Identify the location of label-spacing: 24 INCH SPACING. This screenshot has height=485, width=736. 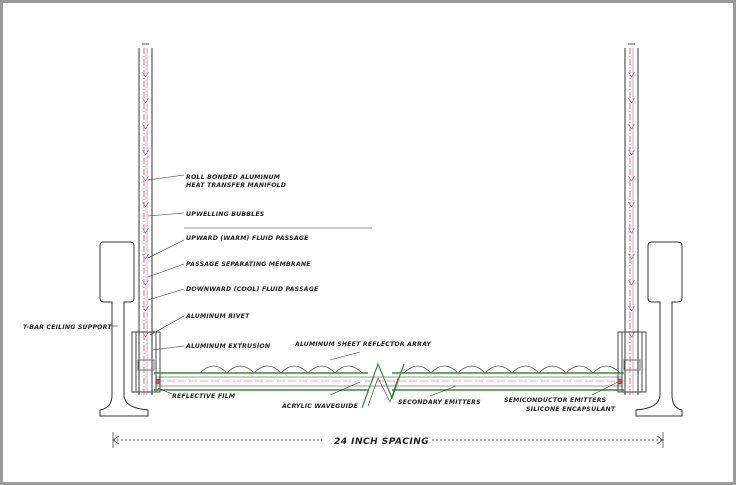
(381, 442).